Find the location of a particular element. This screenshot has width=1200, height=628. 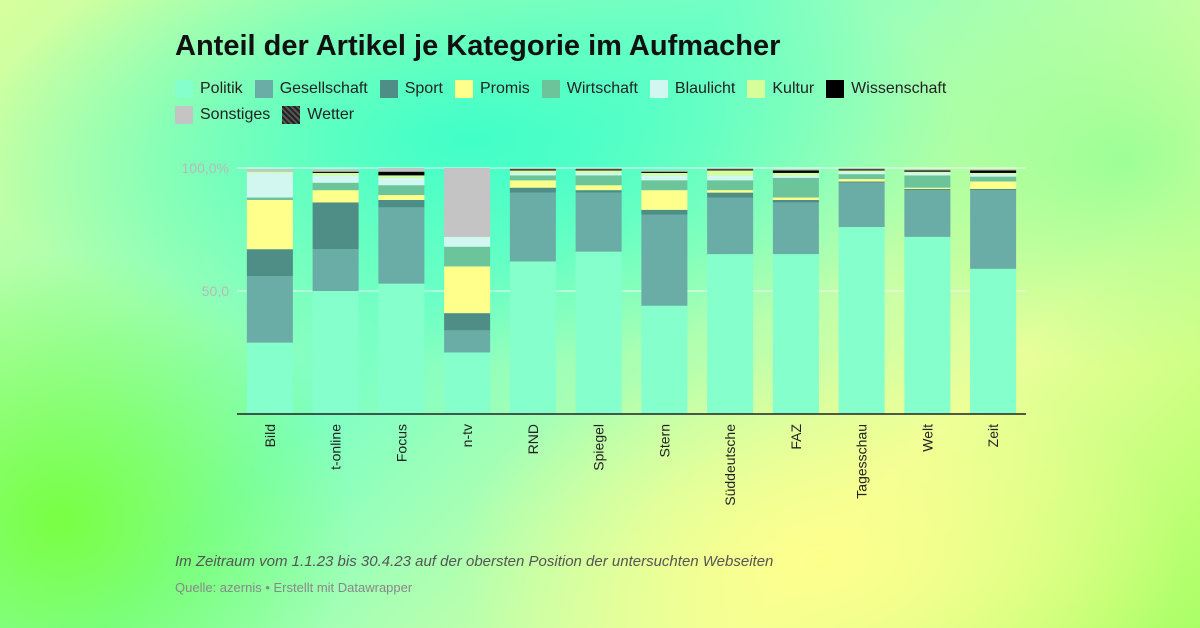

legend-item-wirtschaft: Wirtschaft is located at coordinates (589, 89).